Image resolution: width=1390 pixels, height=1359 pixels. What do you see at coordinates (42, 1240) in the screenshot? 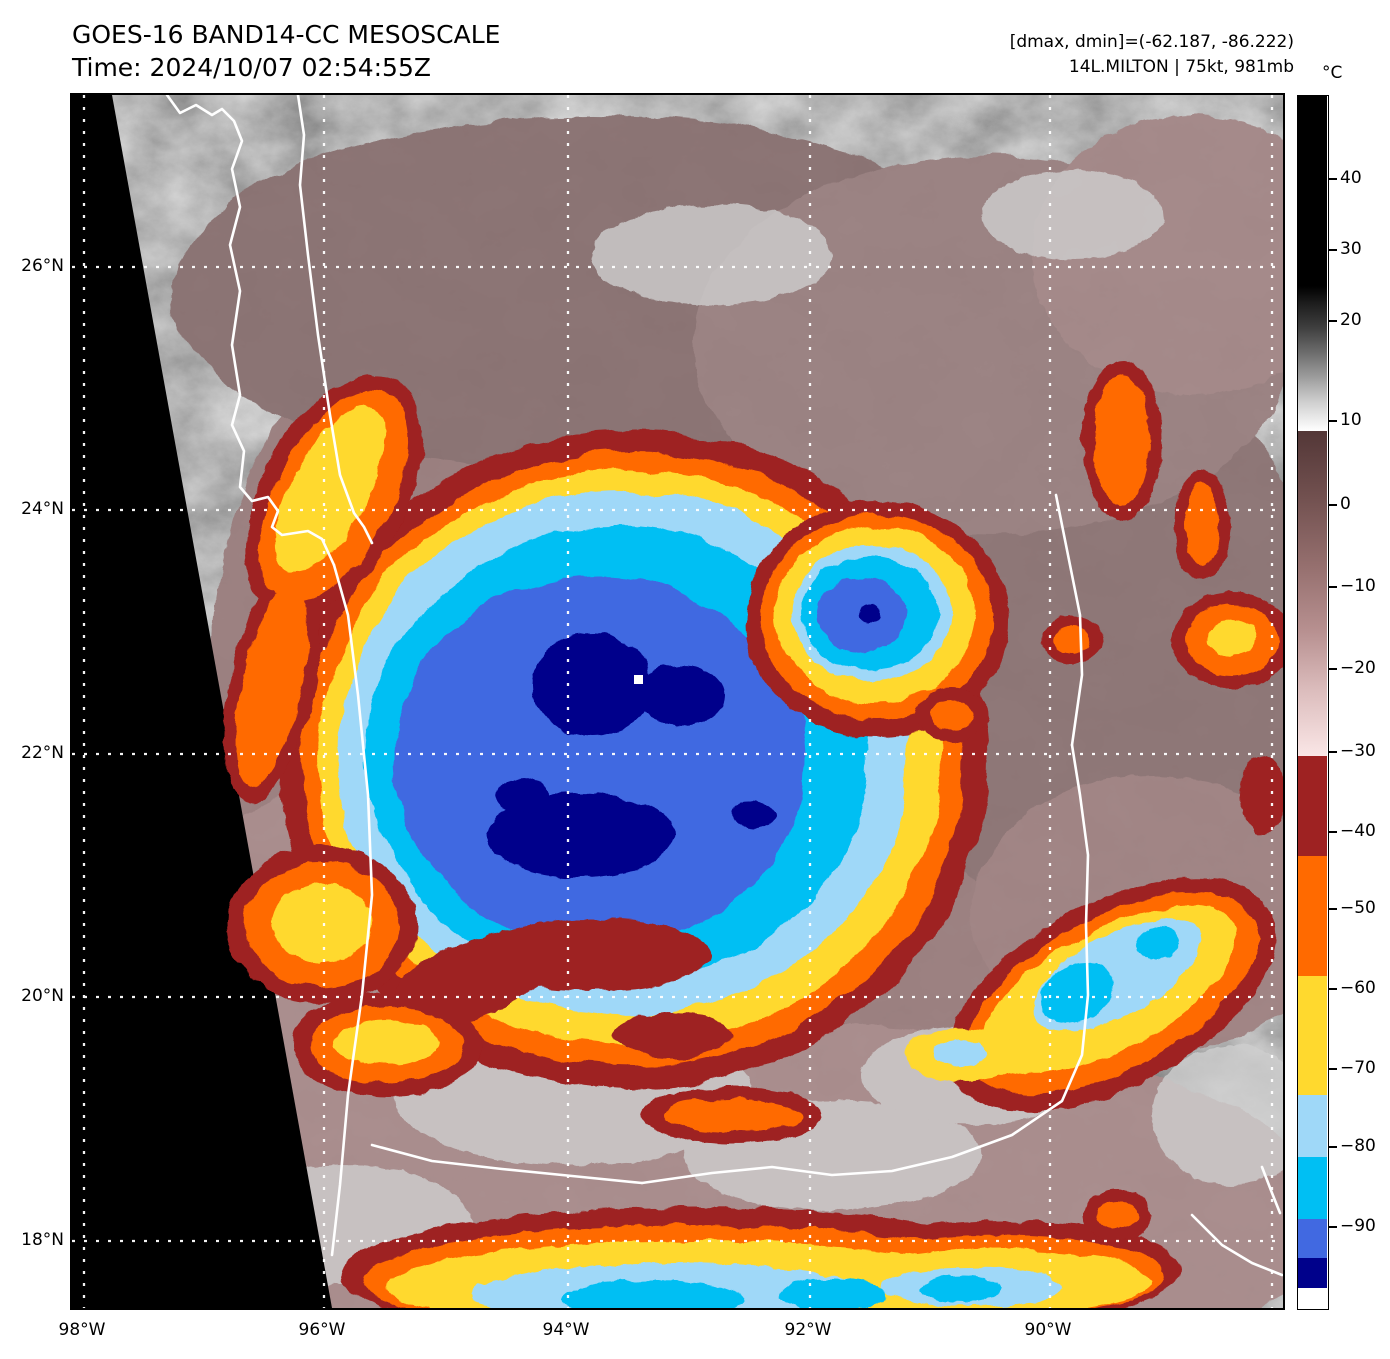
I see `y-tick-18n: 18°N` at bounding box center [42, 1240].